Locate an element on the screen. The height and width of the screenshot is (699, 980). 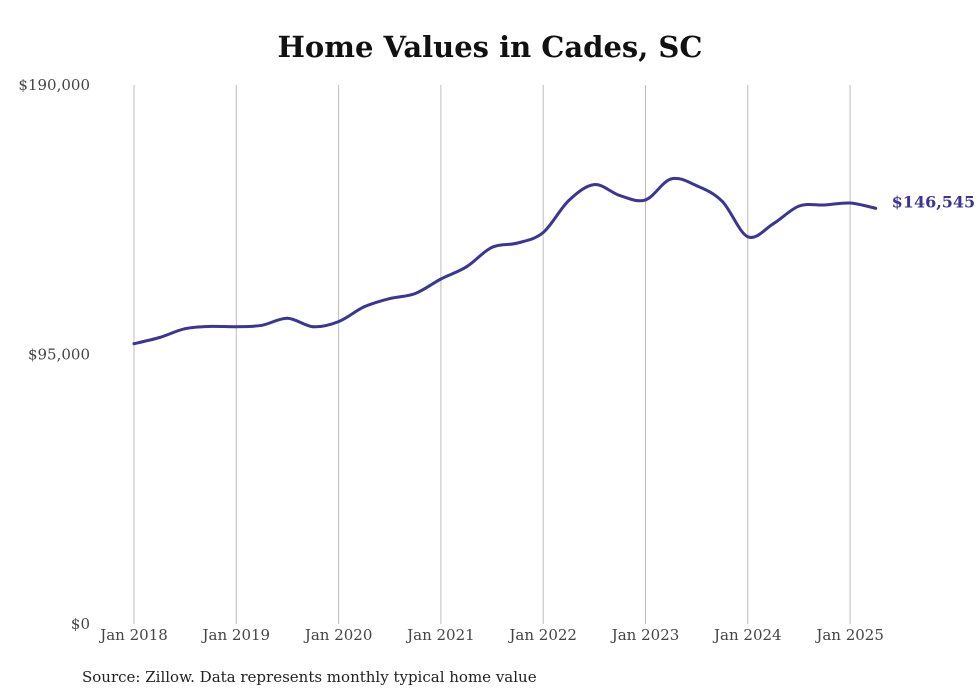
y-axis-ticks: $0 $95,000 $190,000 is located at coordinates (54, 354).